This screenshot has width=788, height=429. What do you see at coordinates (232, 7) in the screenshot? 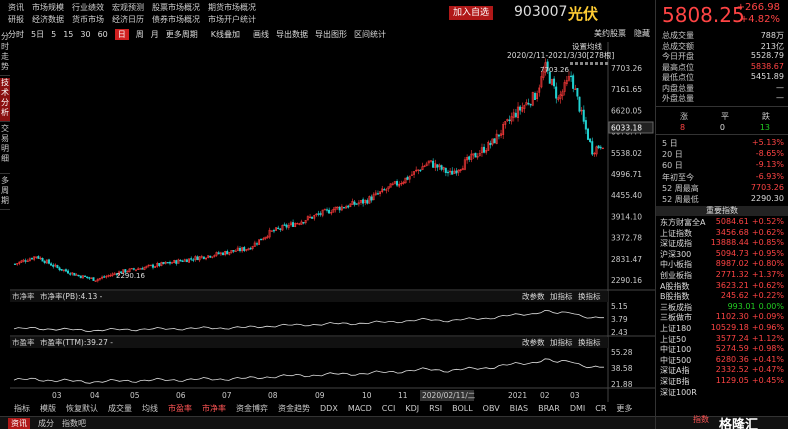
I see `top-menu-item: 期货市场概况` at bounding box center [232, 7].